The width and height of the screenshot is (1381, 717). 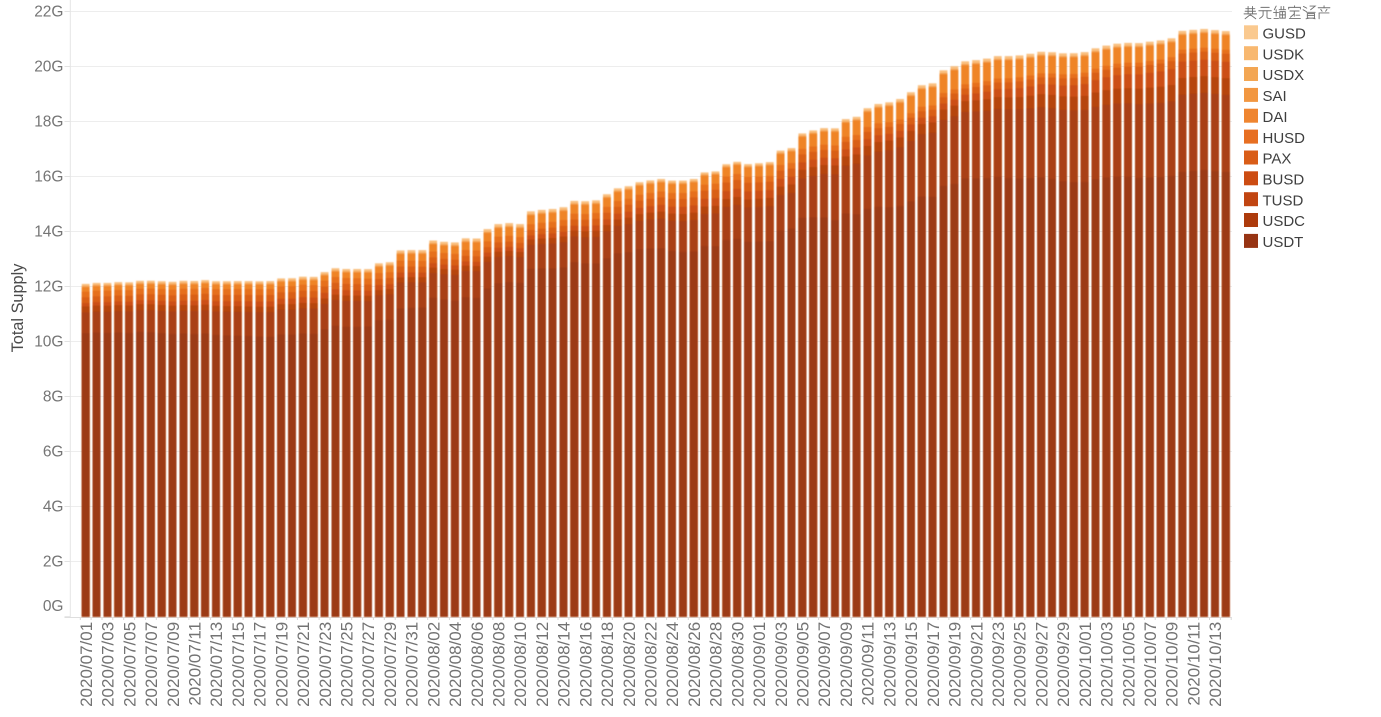 What do you see at coordinates (759, 664) in the screenshot?
I see `svg-text: 2020/09/01` at bounding box center [759, 664].